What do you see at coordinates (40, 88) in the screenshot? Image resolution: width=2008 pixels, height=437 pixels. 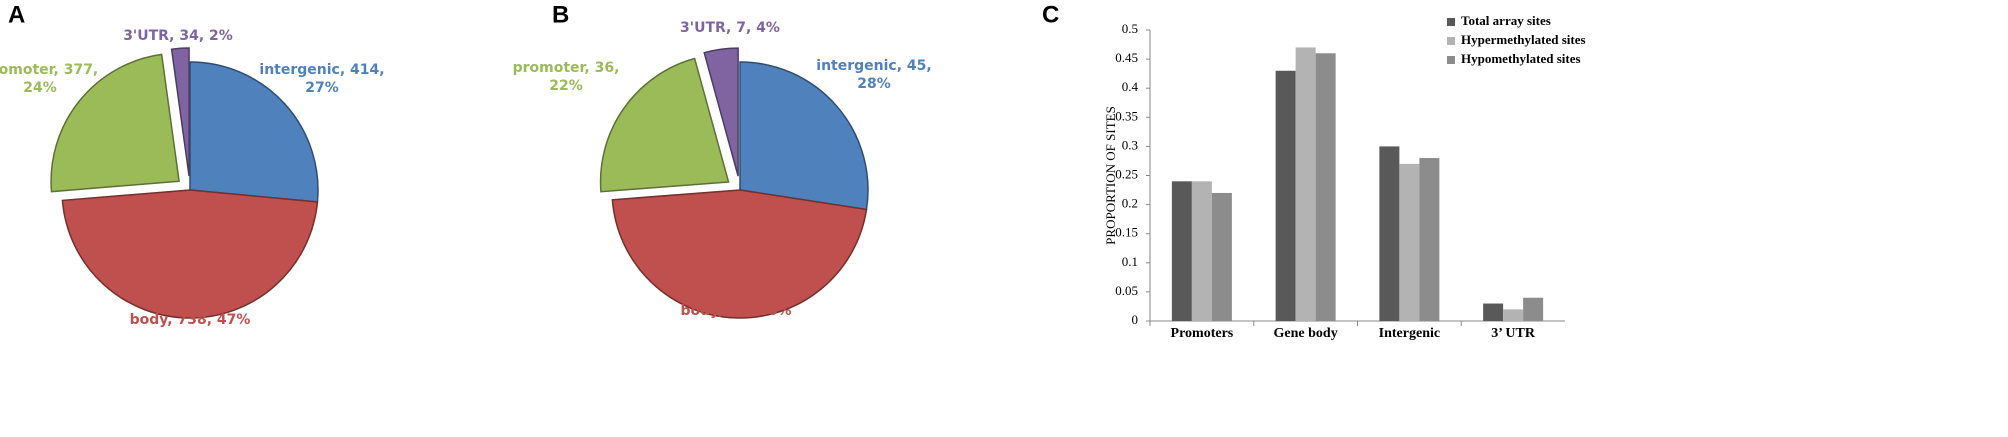 I see `data-label: 24%` at bounding box center [40, 88].